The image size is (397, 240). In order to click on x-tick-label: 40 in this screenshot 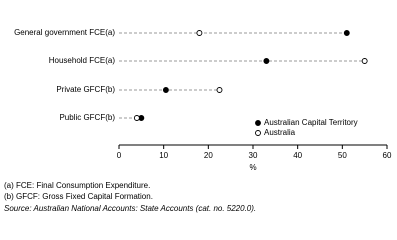, I will do `click(297, 155)`.